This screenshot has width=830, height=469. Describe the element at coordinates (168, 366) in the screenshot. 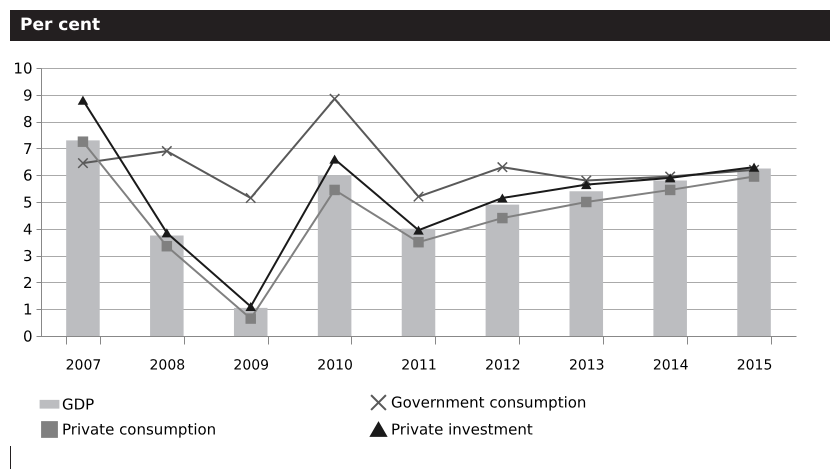

I see `x-tick-label: 2008` at that location.